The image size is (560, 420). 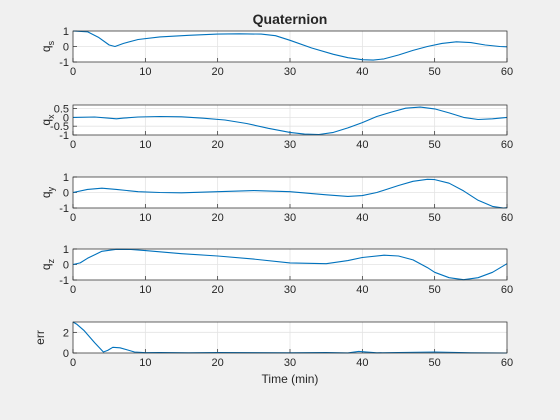 I want to click on y-axis-label-subscript: x, so click(x=51, y=116).